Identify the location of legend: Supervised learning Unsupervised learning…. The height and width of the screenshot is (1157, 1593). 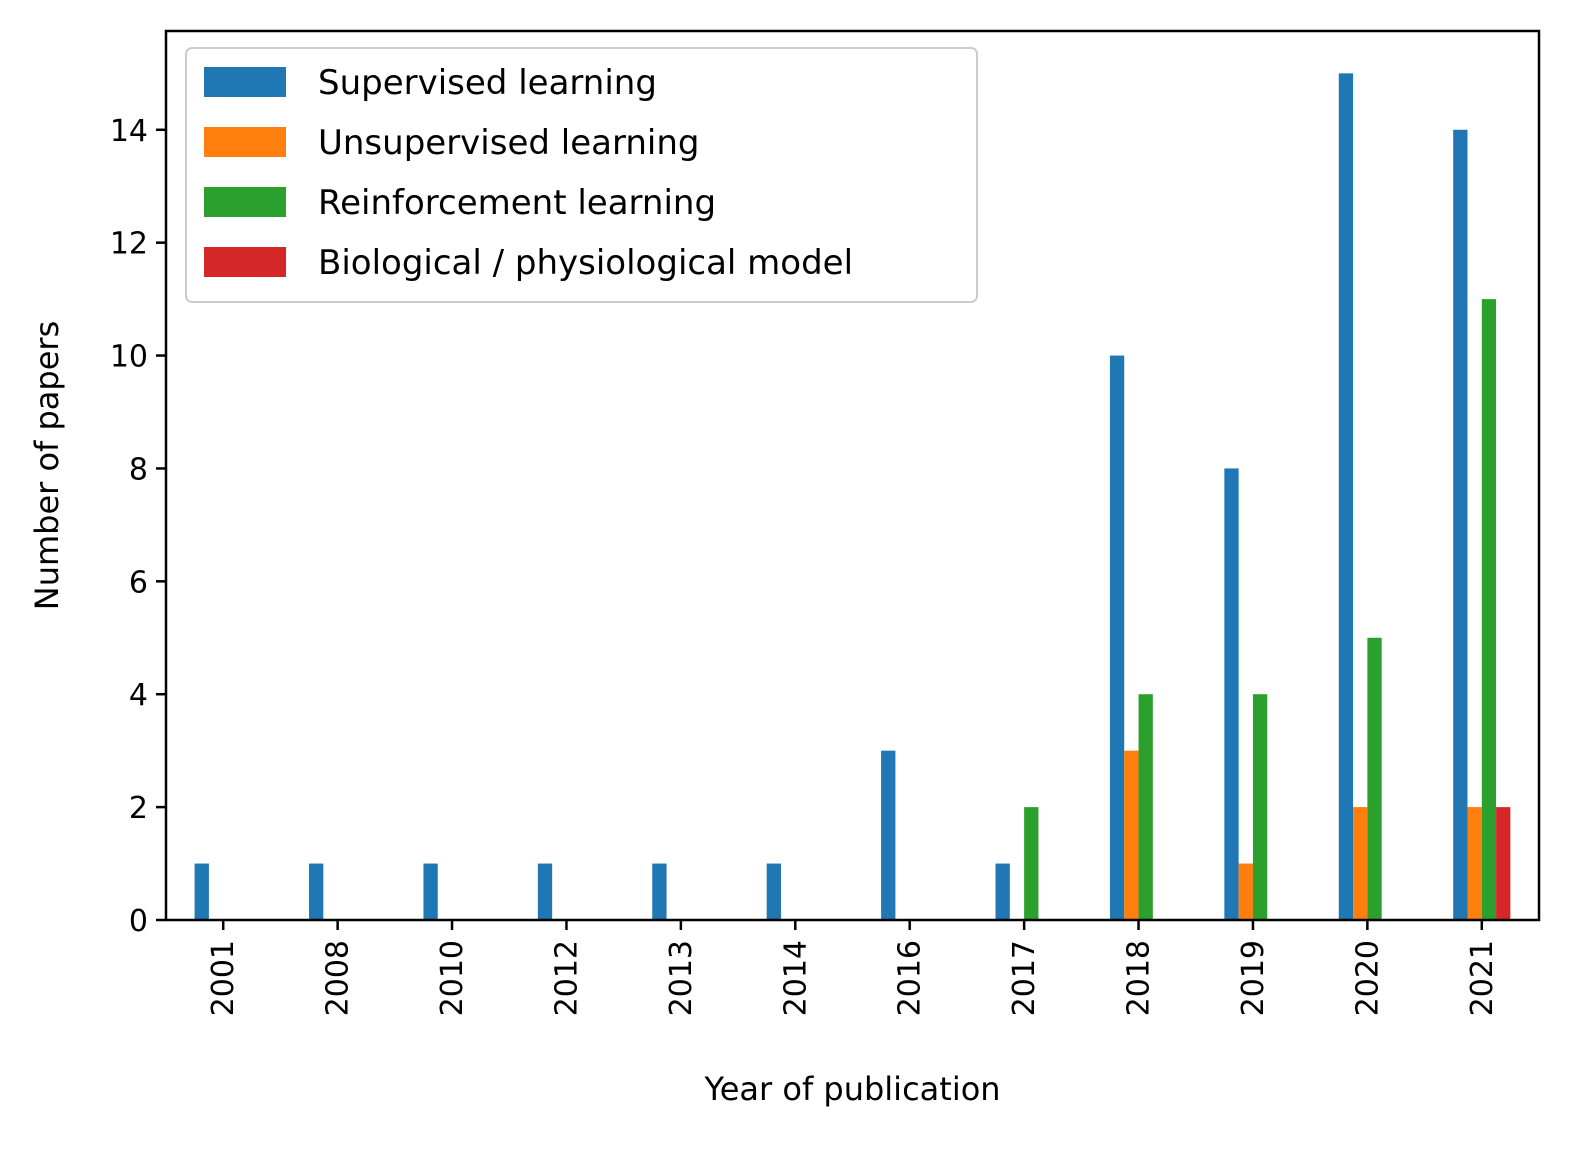
(581, 175).